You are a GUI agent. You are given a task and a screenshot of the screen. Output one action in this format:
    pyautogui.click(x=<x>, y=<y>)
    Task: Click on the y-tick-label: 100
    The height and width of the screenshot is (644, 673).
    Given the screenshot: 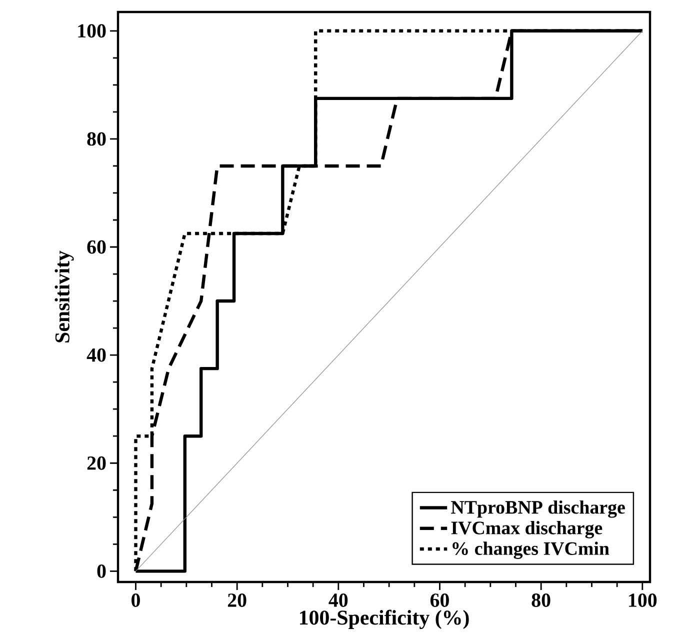 What is the action you would take?
    pyautogui.click(x=92, y=31)
    